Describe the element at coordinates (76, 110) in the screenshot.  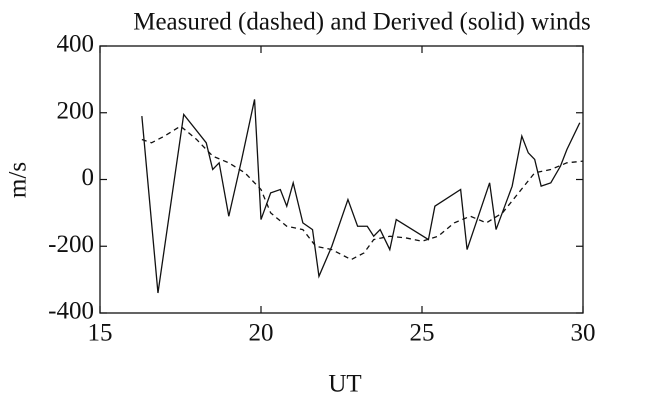
I see `y-tick-label: 200` at that location.